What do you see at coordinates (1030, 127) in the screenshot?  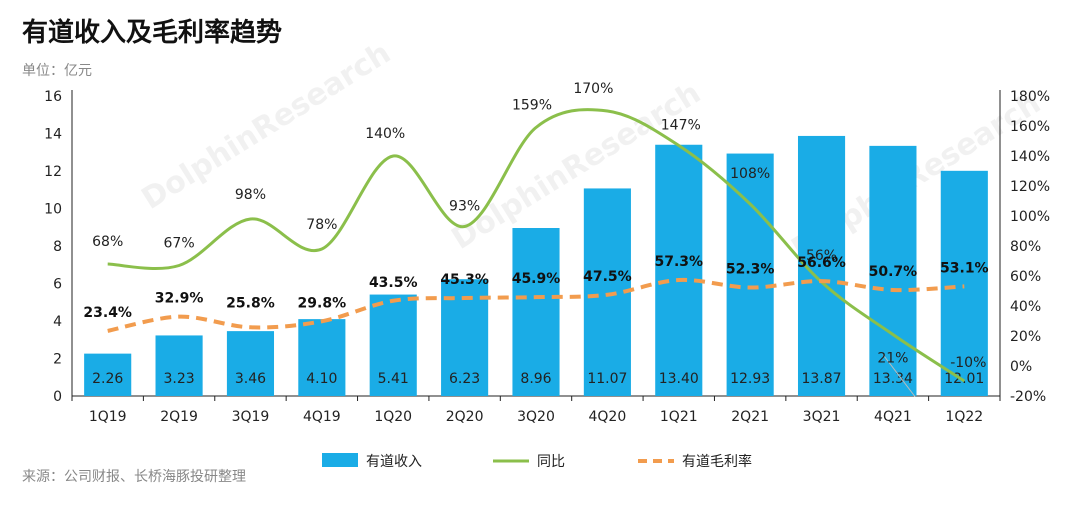 I see `y-right-tick-label: 160%` at bounding box center [1030, 127].